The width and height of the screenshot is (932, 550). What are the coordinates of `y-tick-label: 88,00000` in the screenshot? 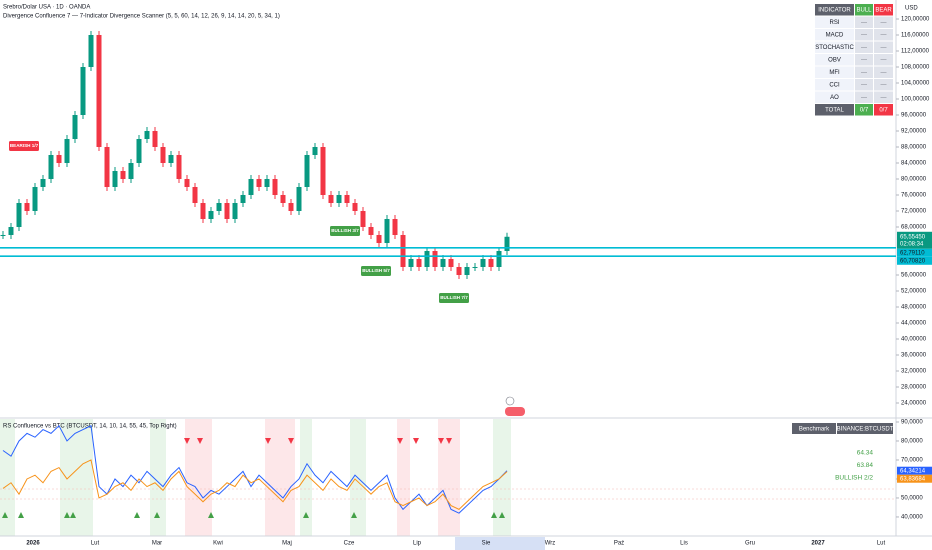 It's located at (914, 148).